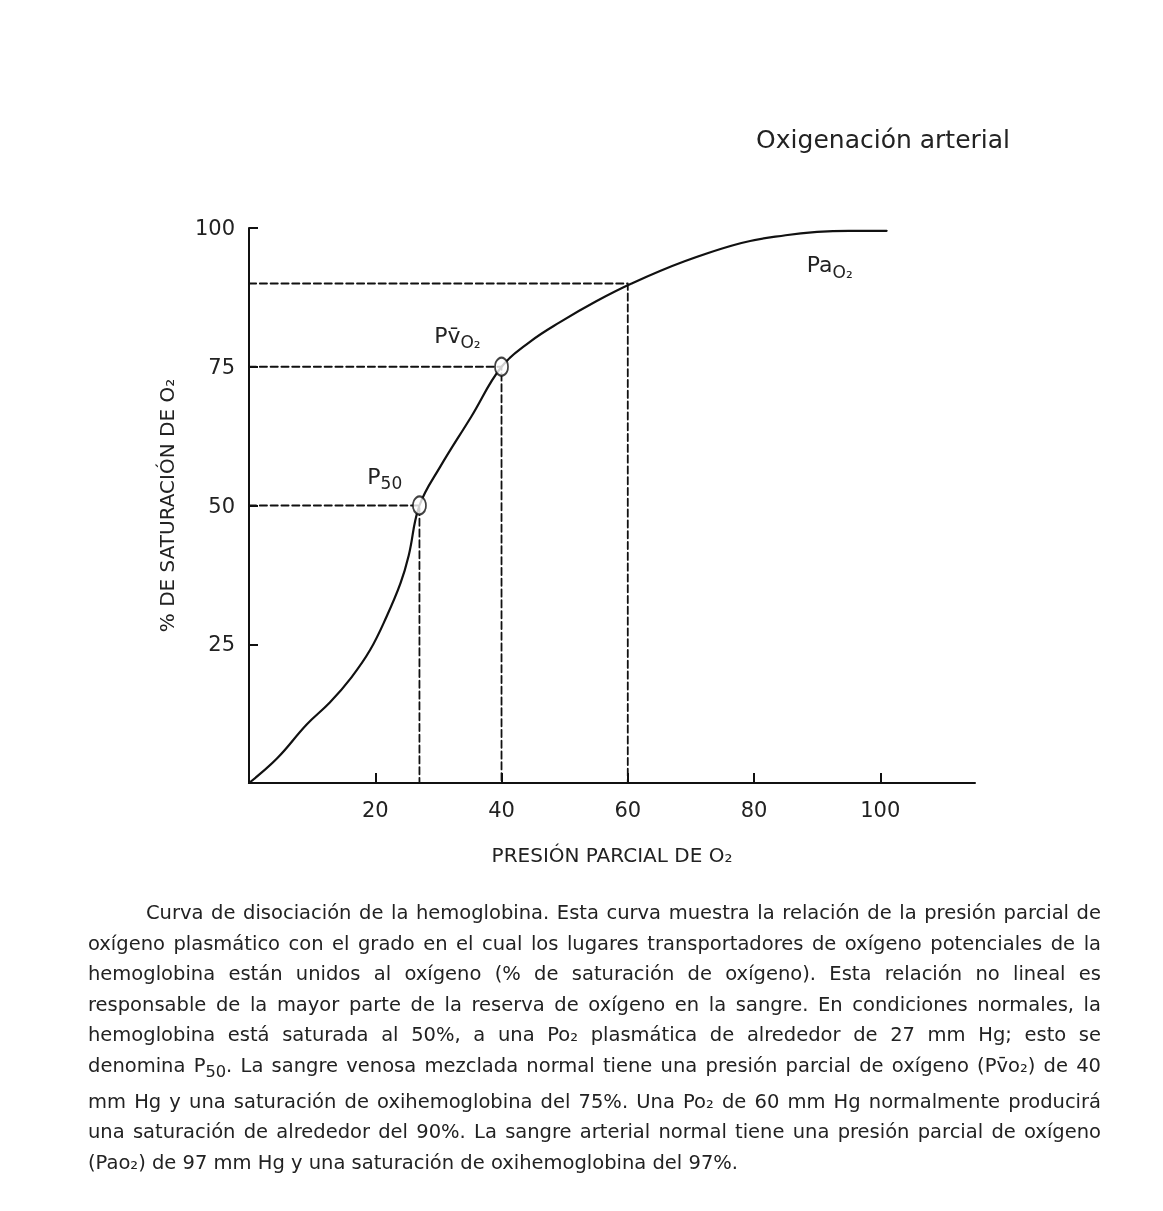  Describe the element at coordinates (754, 809) in the screenshot. I see `x-tick-label: 80` at that location.